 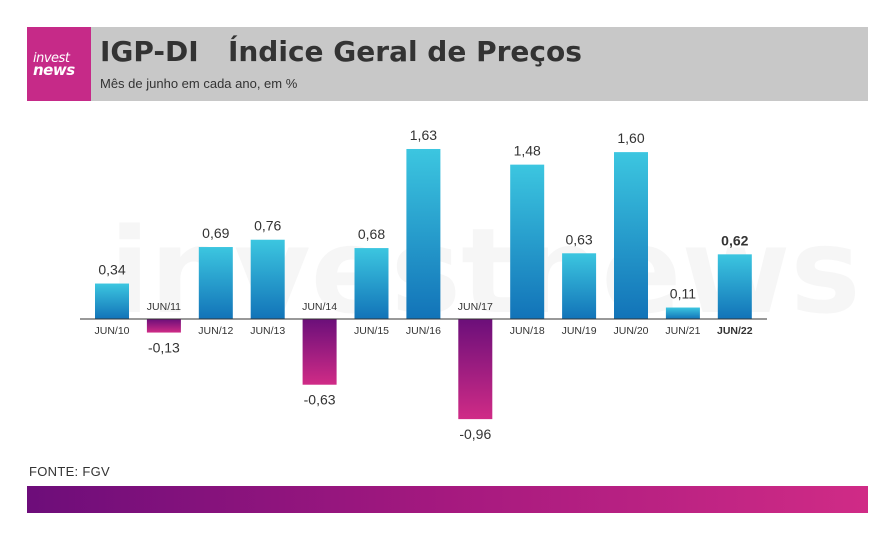 What do you see at coordinates (682, 331) in the screenshot?
I see `category-label: JUN/21` at bounding box center [682, 331].